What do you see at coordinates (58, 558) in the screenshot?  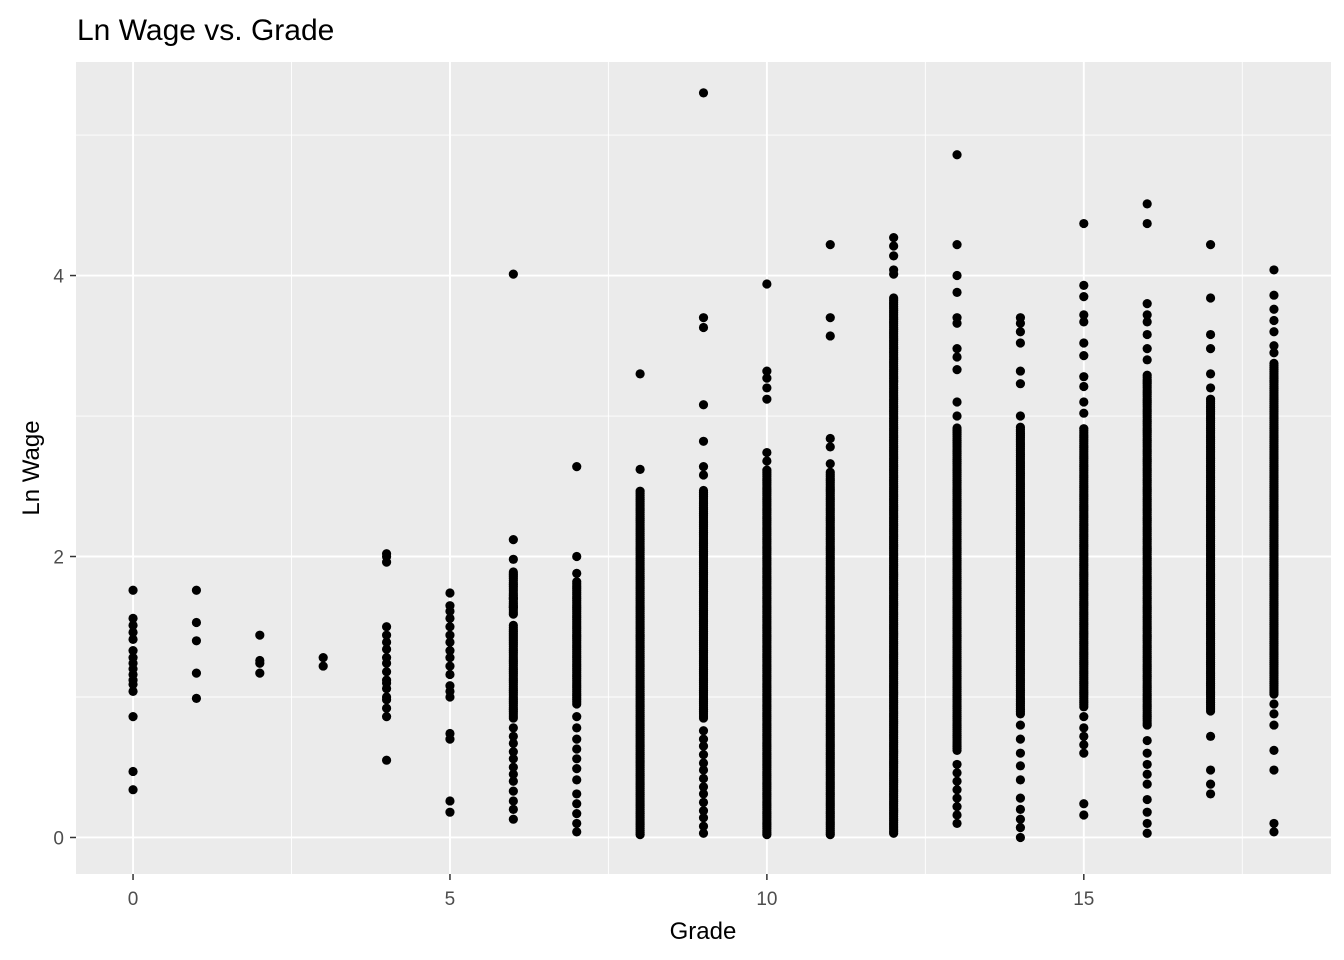 I see `y-tick-label: 2` at bounding box center [58, 558].